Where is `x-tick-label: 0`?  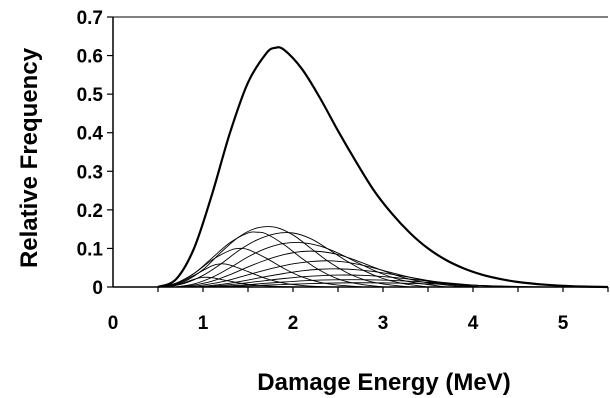
x-tick-label: 0 is located at coordinates (113, 323).